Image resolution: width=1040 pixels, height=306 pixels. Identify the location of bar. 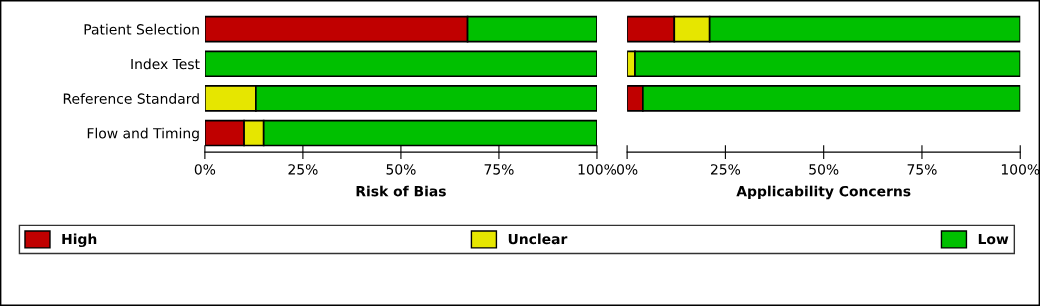
(400, 64).